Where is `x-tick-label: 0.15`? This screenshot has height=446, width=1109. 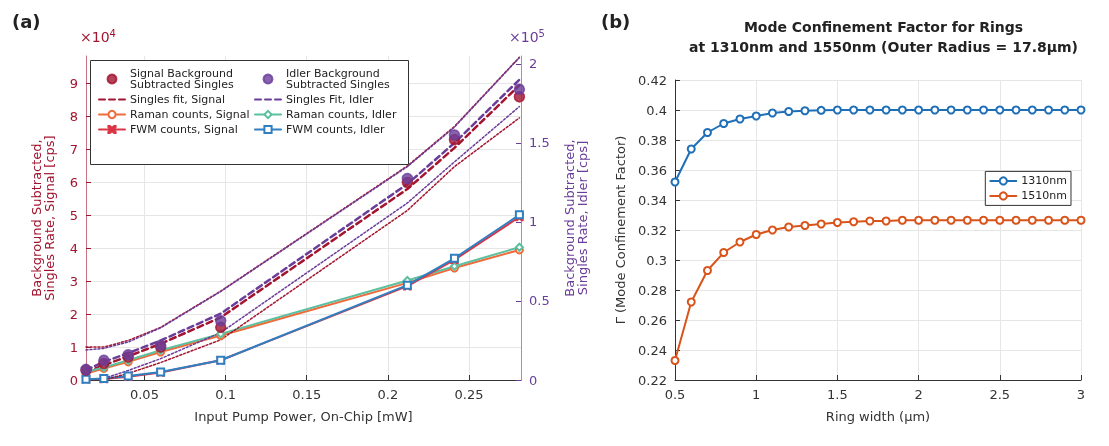 x-tick-label: 0.15 is located at coordinates (307, 394).